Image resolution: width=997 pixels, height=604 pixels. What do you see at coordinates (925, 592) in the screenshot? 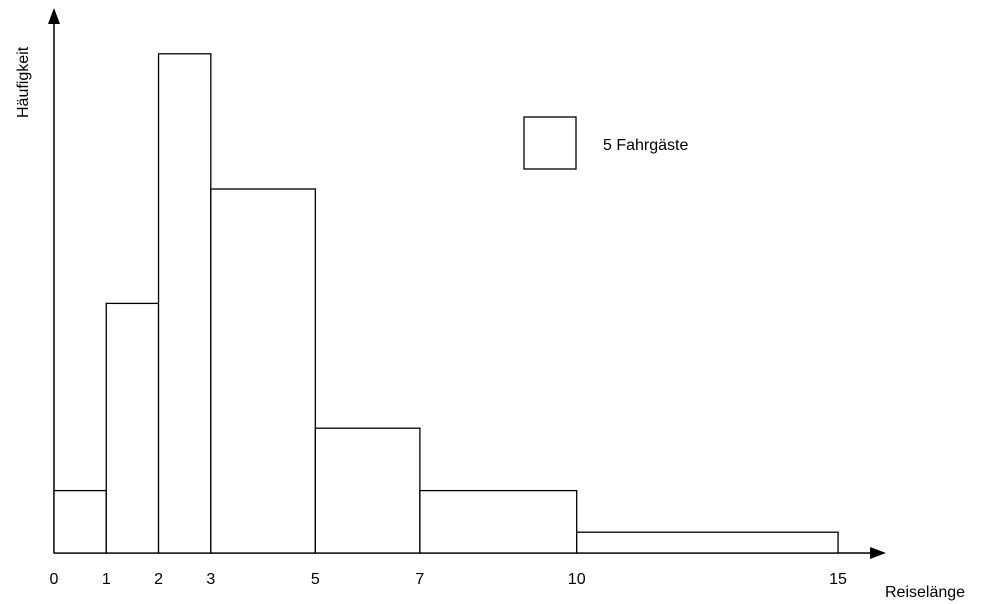
I see `x-axis-label: Reiselänge` at bounding box center [925, 592].